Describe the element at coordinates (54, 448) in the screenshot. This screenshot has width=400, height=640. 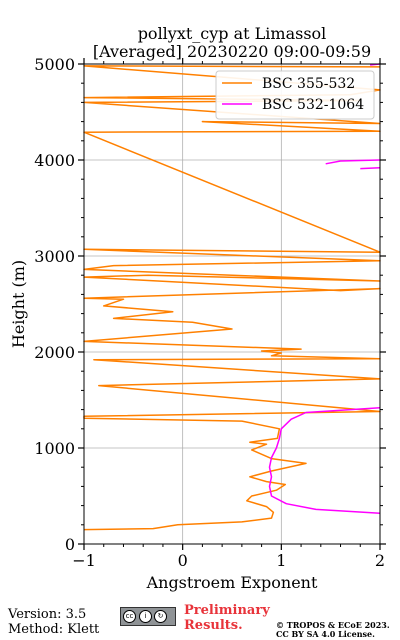
I see `y-tick-label: 1000` at that location.